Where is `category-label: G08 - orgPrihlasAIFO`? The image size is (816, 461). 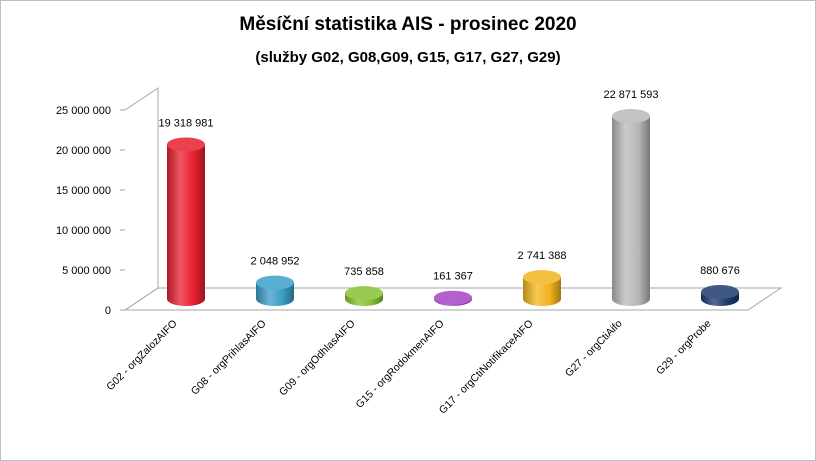
category-label: G08 - orgPrihlasAIFO is located at coordinates (229, 358).